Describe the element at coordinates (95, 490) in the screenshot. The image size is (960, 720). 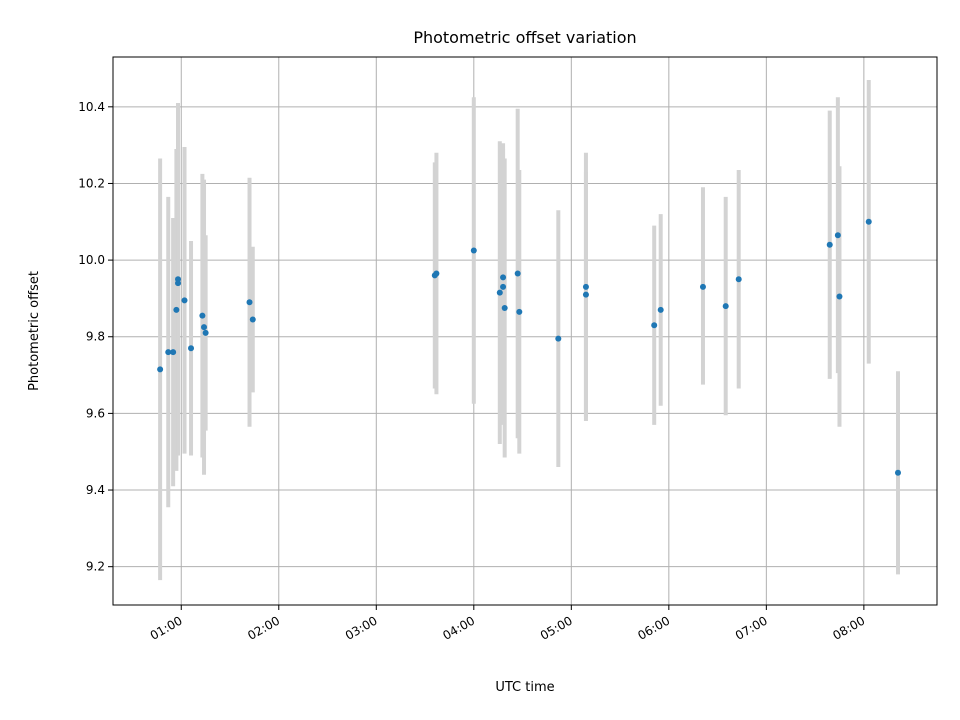
I see `y-tick-label: 9.4` at that location.